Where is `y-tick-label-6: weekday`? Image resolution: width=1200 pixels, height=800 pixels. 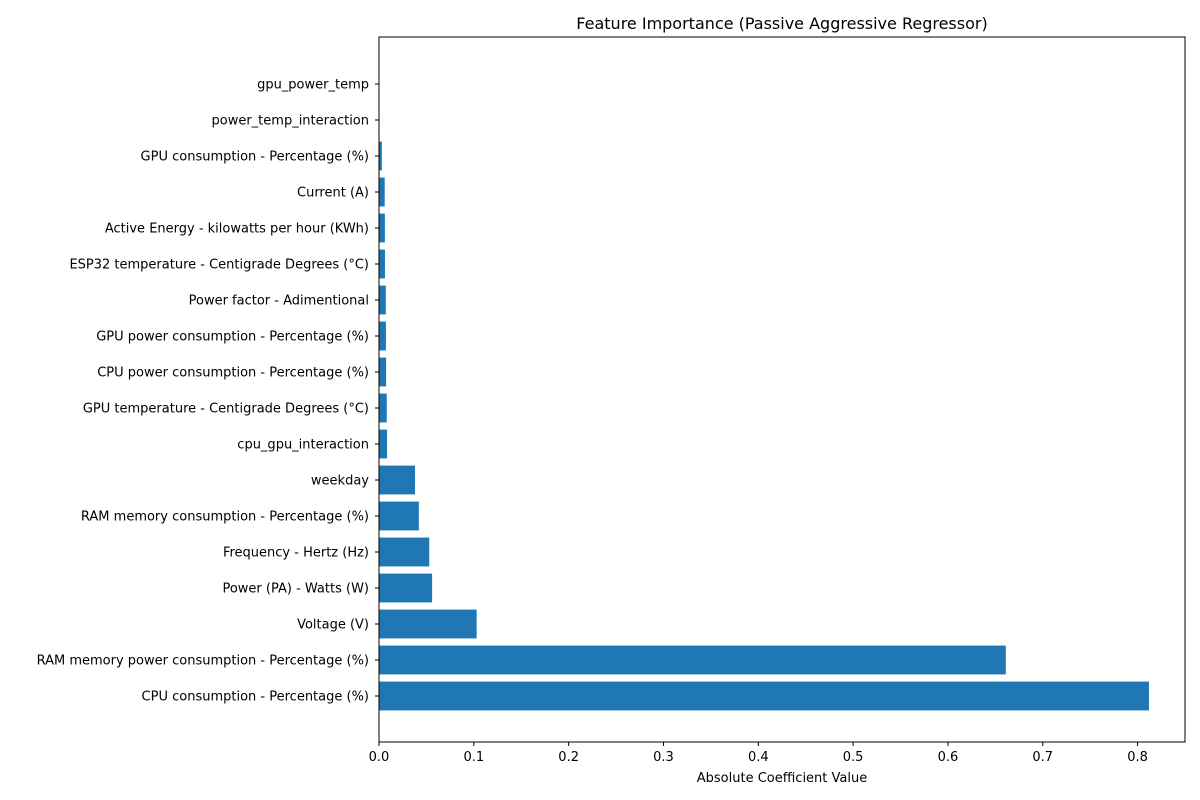
y-tick-label-6: weekday is located at coordinates (340, 481).